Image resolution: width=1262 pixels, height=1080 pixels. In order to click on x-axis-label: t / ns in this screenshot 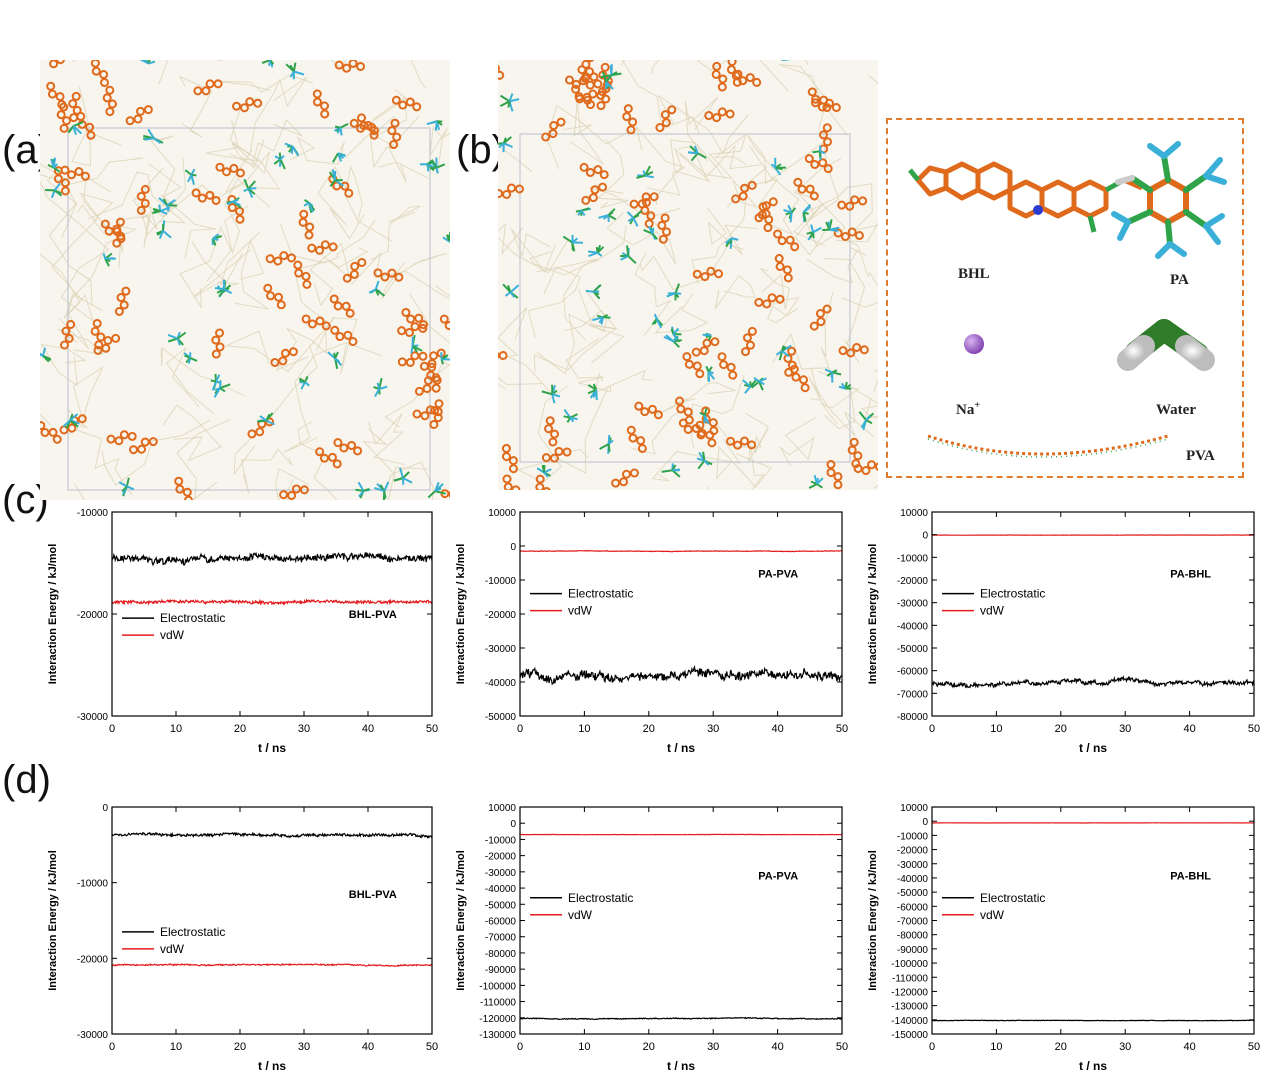, I will do `click(272, 1066)`.